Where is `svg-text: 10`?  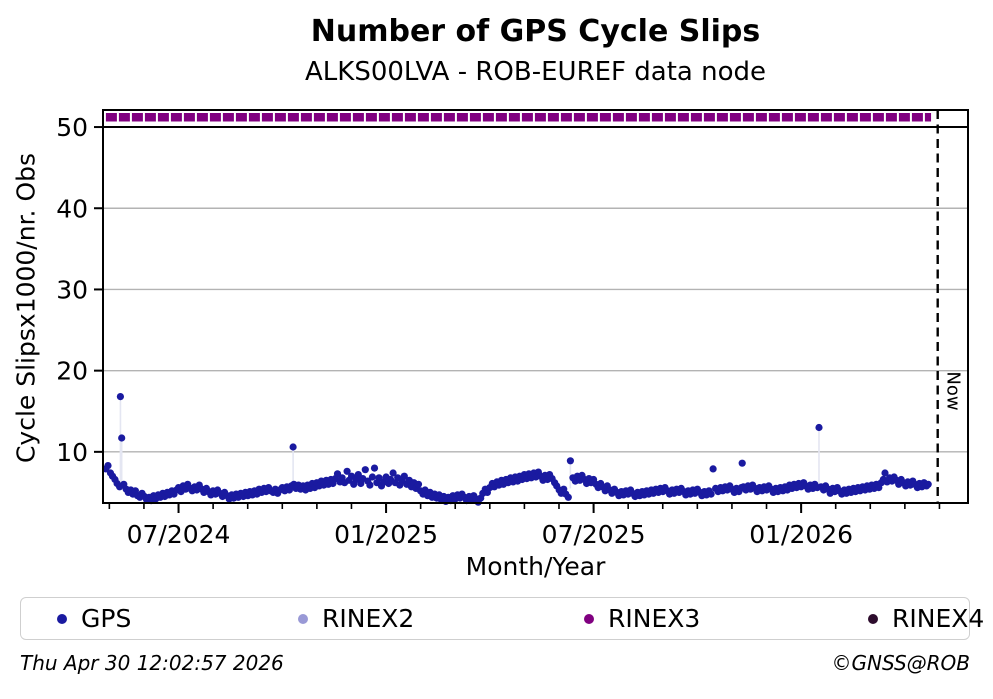
svg-text: 10 is located at coordinates (72, 452).